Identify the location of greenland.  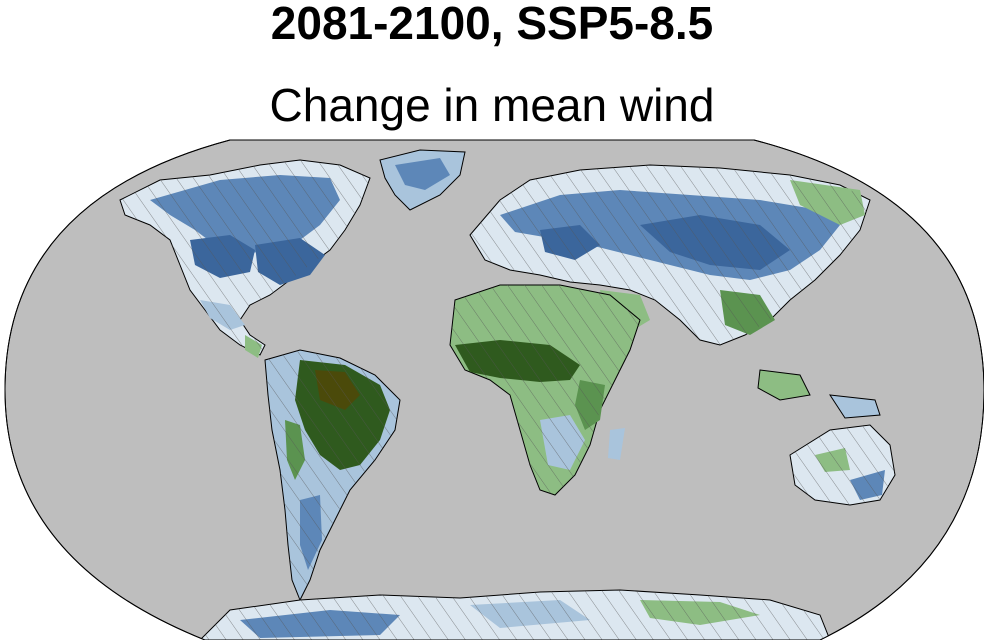
(422, 180).